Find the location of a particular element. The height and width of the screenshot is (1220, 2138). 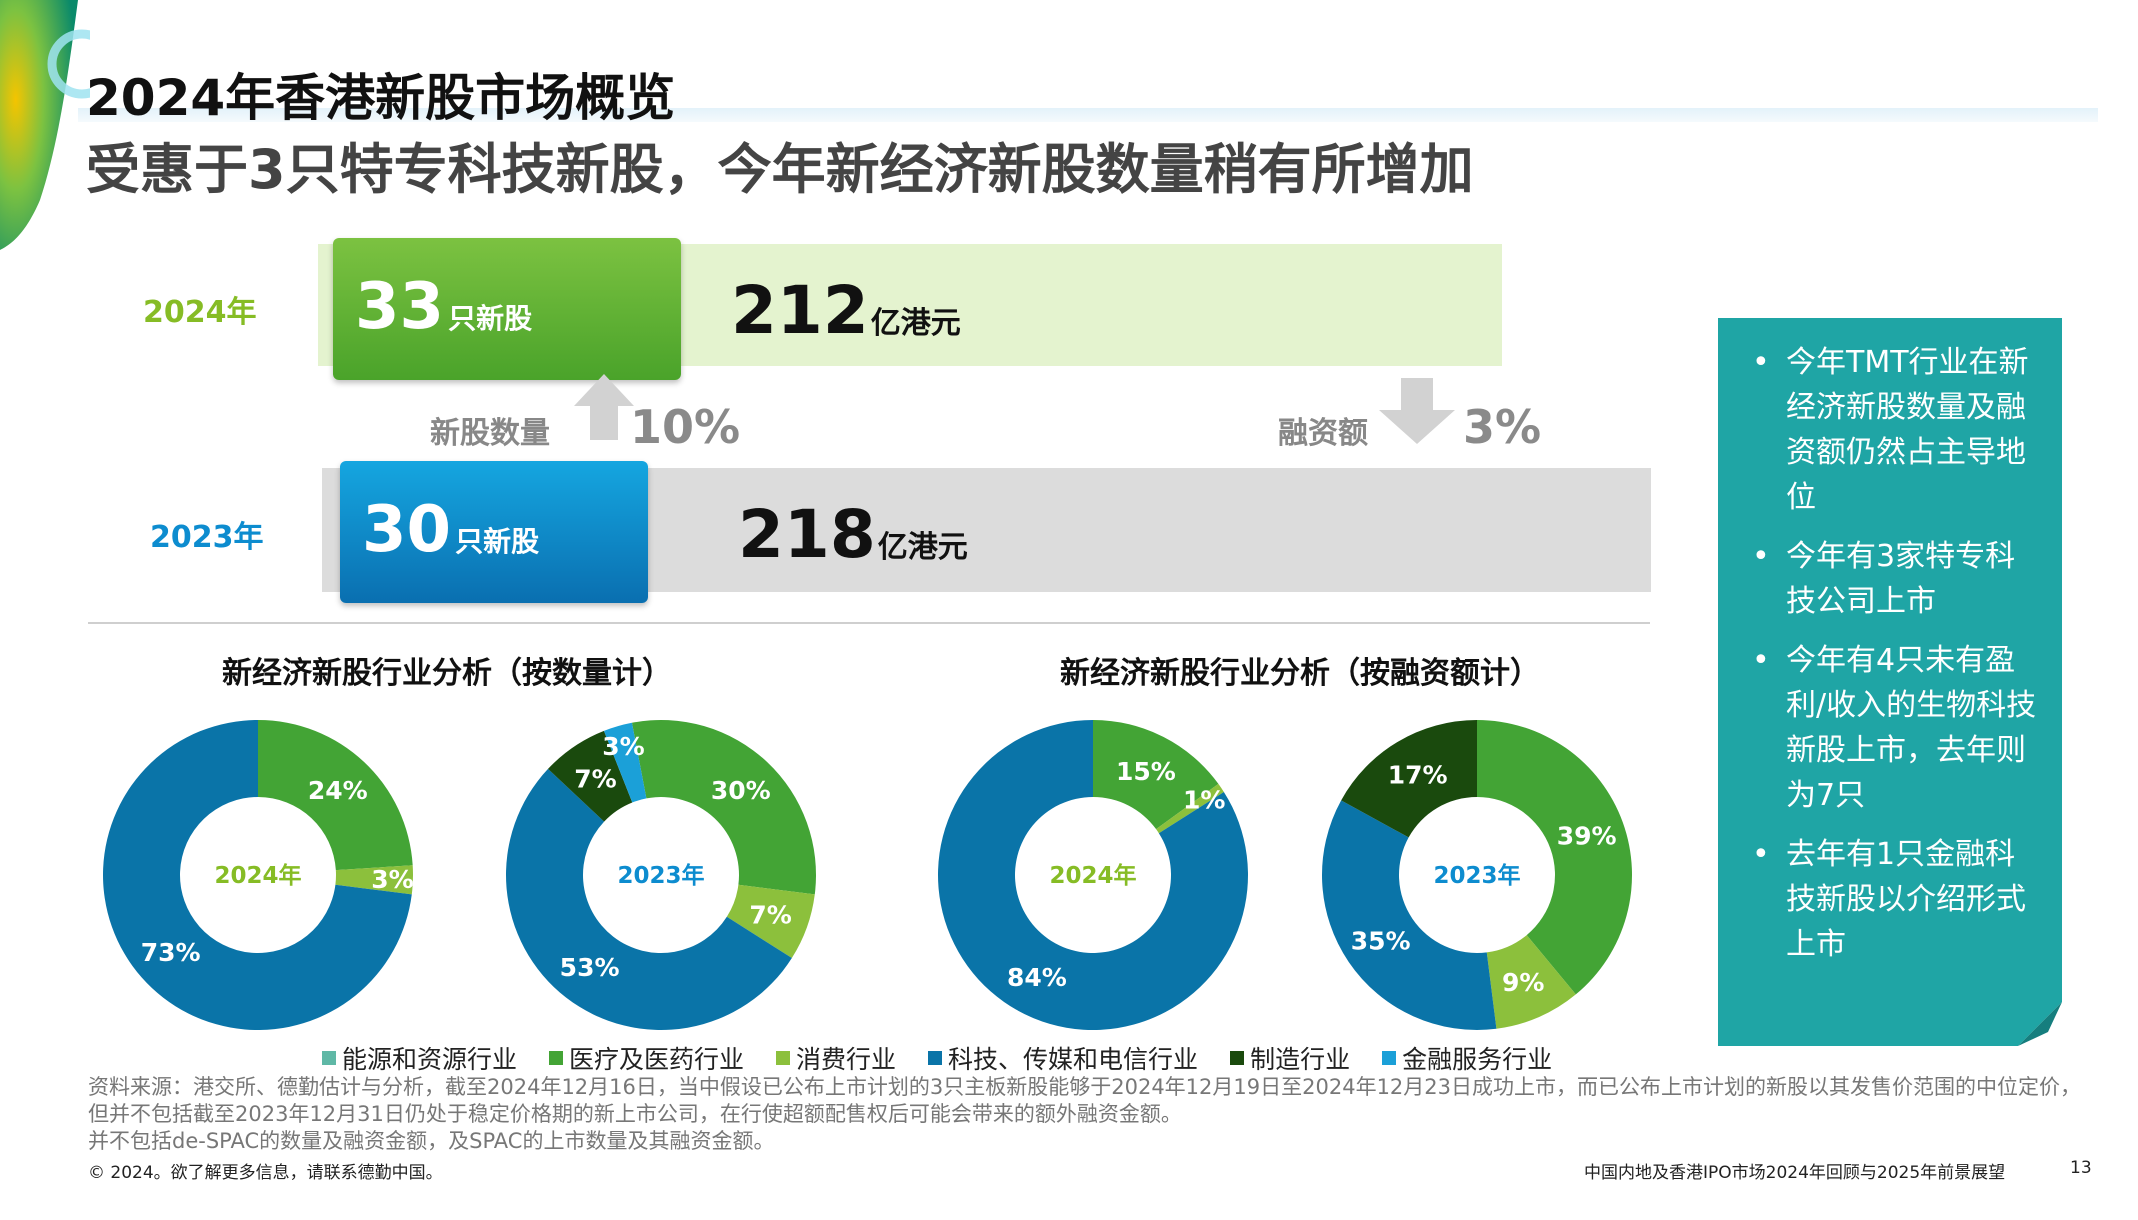

arrow-up-icon is located at coordinates (604, 407).